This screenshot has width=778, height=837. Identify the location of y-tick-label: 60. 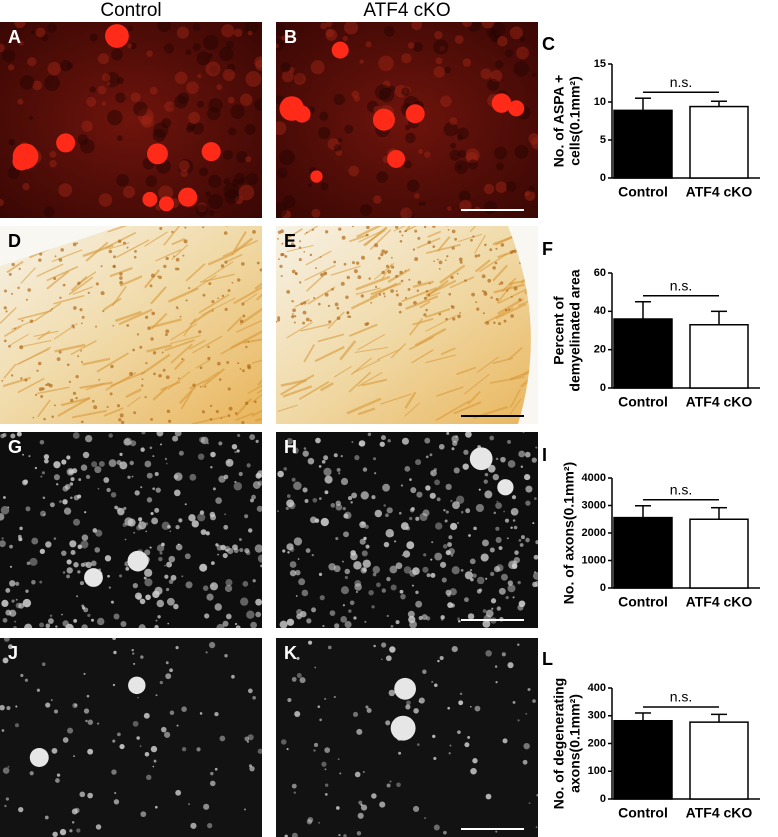
(600, 273).